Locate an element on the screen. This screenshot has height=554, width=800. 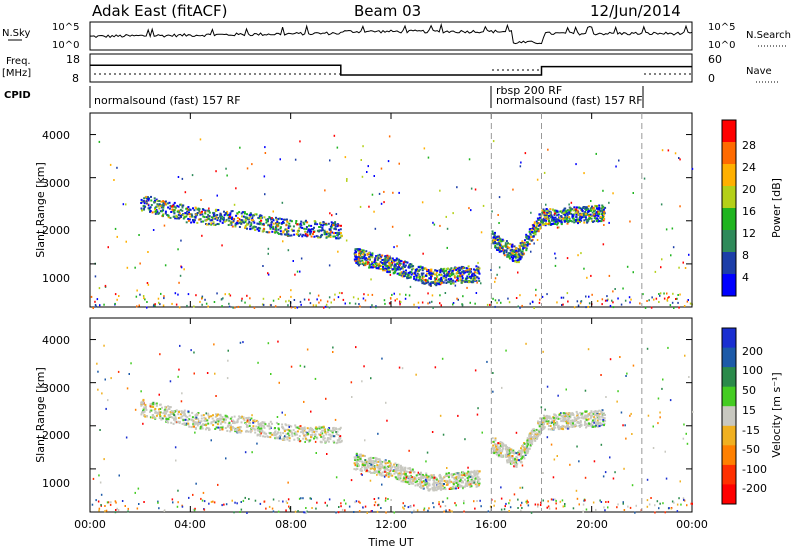
colorbar-cell is located at coordinates (729, 175).